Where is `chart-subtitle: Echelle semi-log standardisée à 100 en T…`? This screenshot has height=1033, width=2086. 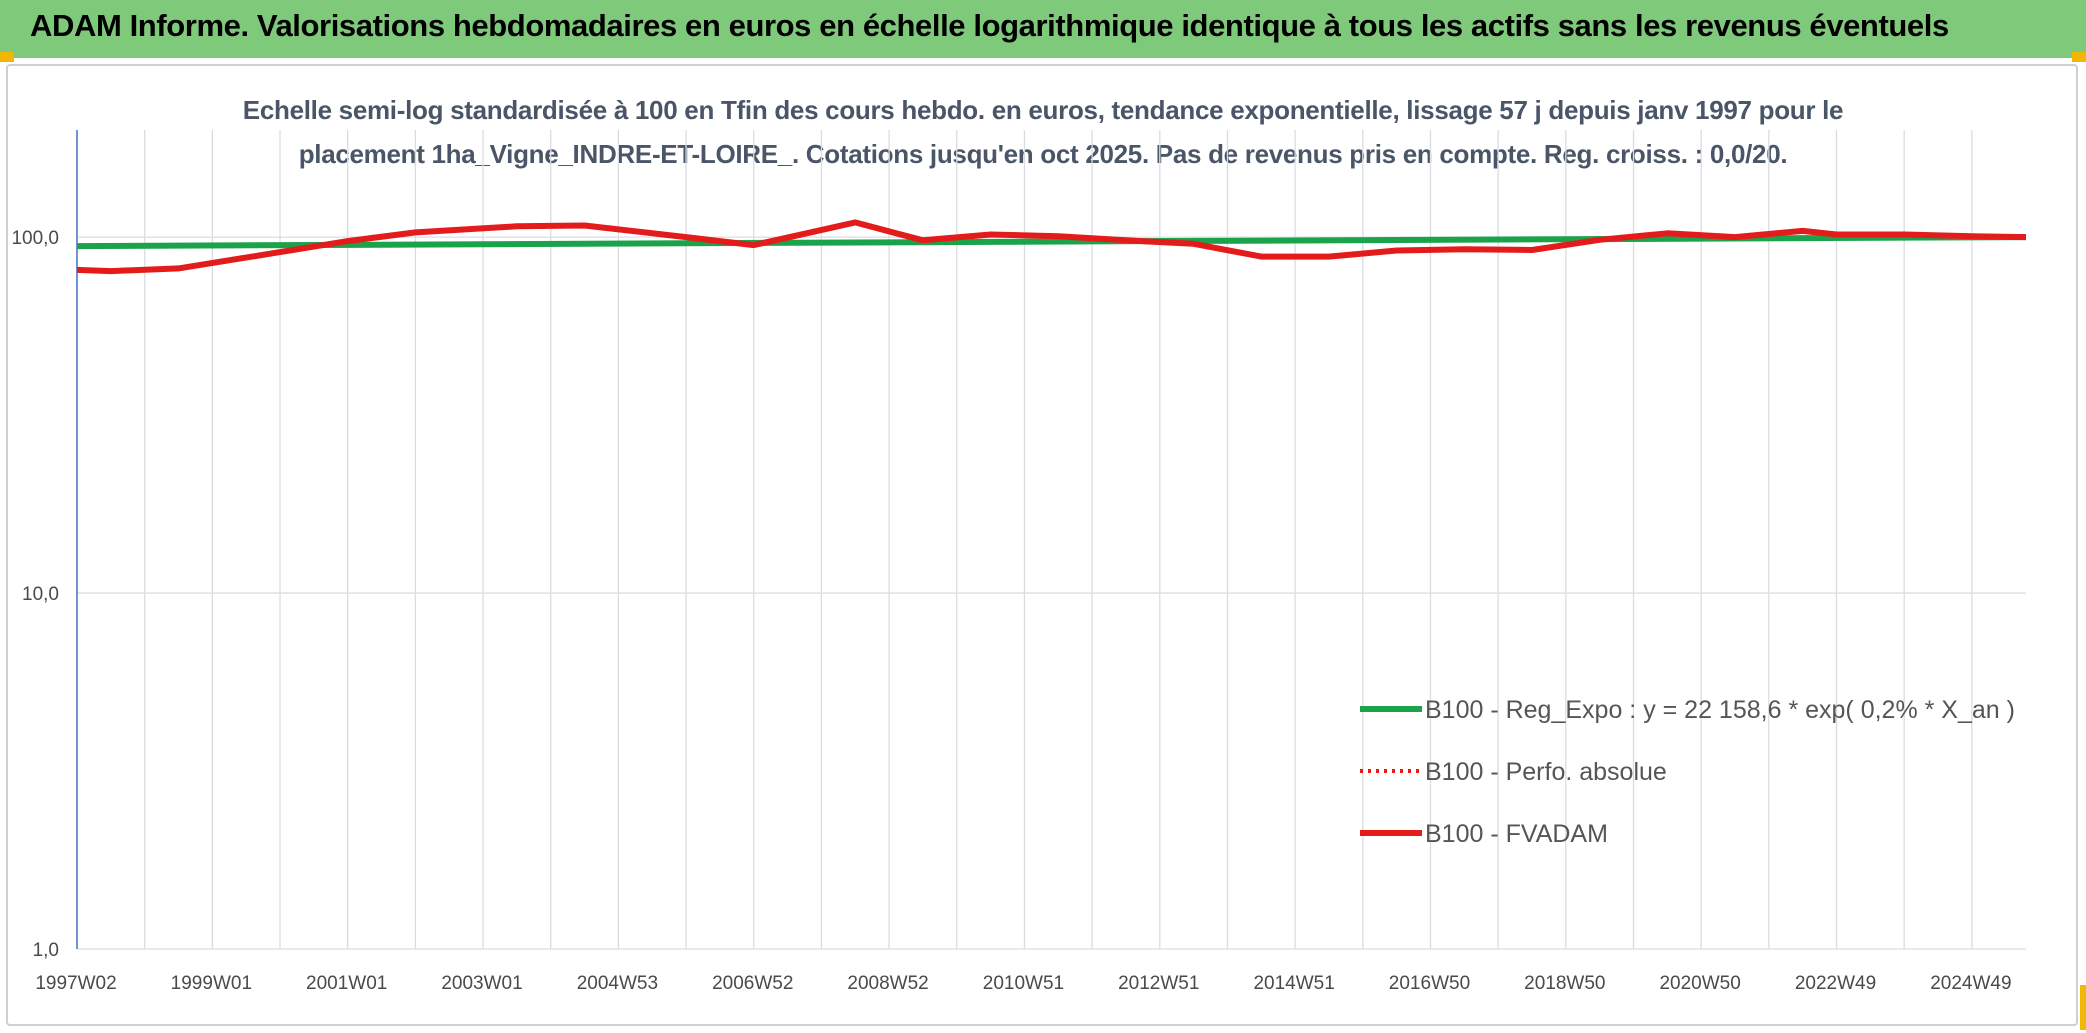
chart-subtitle: Echelle semi-log standardisée à 100 en T… is located at coordinates (1043, 132).